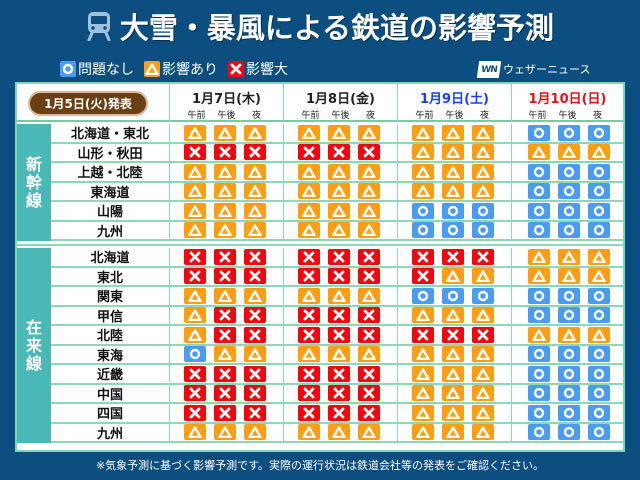 The height and width of the screenshot is (480, 640). Describe the element at coordinates (340, 116) in the screenshot. I see `period-label: 午後` at that location.